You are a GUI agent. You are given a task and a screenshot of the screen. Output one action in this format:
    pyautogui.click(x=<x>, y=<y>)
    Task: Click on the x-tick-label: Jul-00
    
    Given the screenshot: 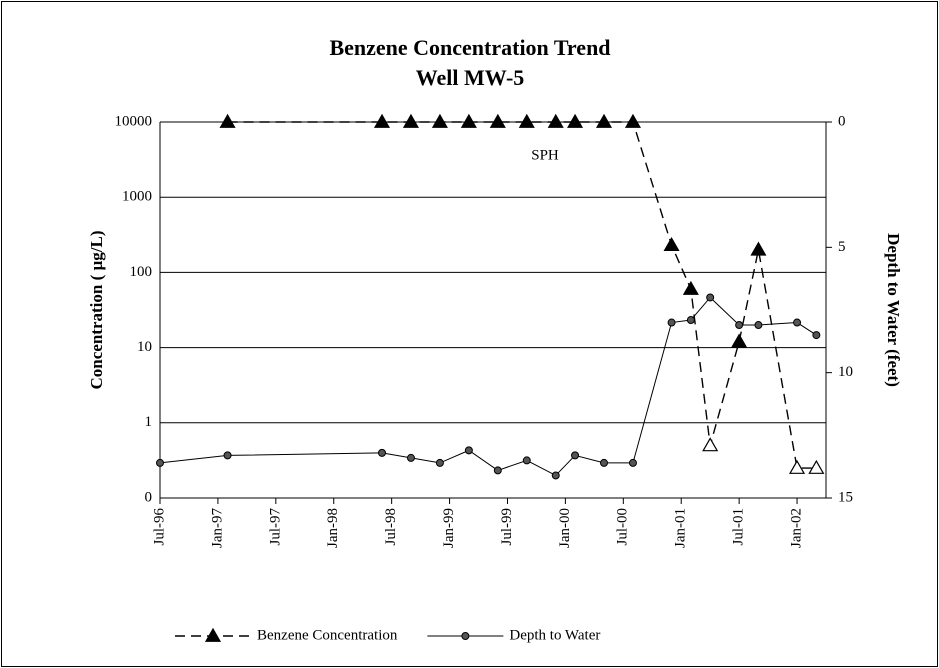 What is the action you would take?
    pyautogui.click(x=623, y=527)
    